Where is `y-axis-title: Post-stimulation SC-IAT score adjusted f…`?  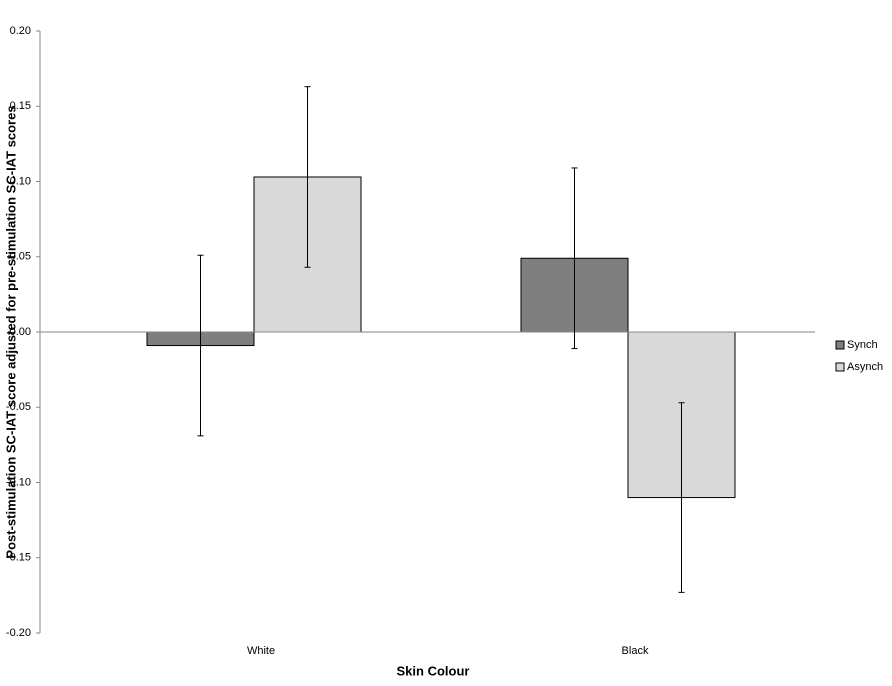 y-axis-title: Post-stimulation SC-IAT score adjusted f… is located at coordinates (10, 331).